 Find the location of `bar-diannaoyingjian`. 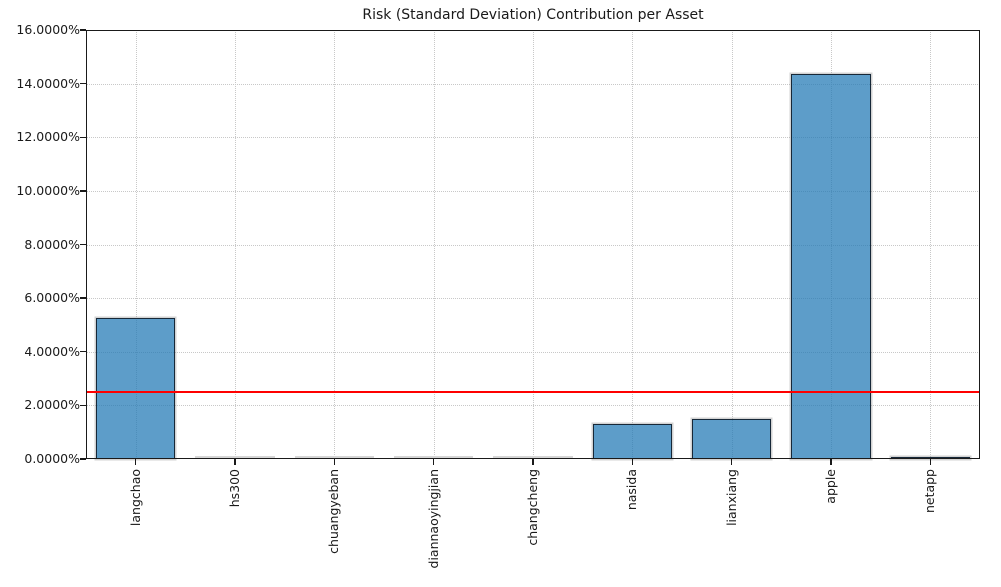

bar-diannaoyingjian is located at coordinates (433, 457).